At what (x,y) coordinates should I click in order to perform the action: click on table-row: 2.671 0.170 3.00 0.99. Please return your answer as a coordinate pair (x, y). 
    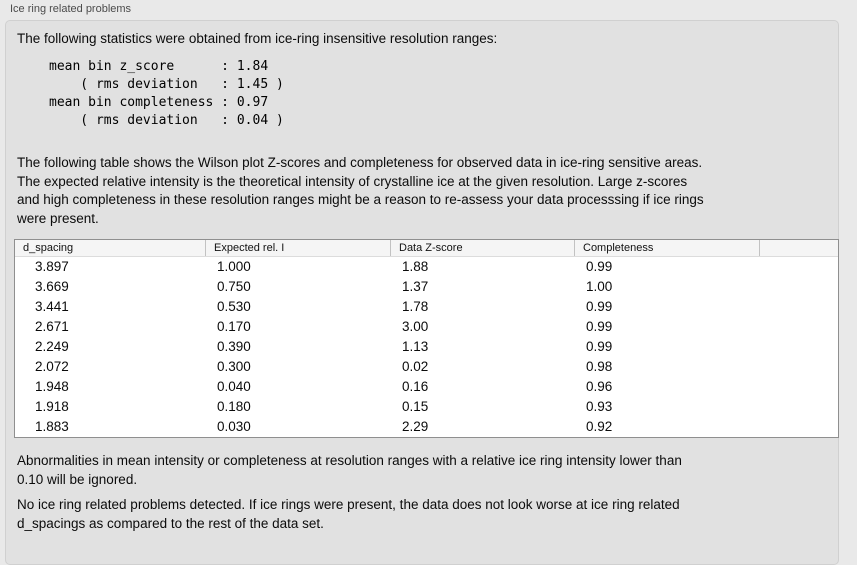
    Looking at the image, I should click on (426, 327).